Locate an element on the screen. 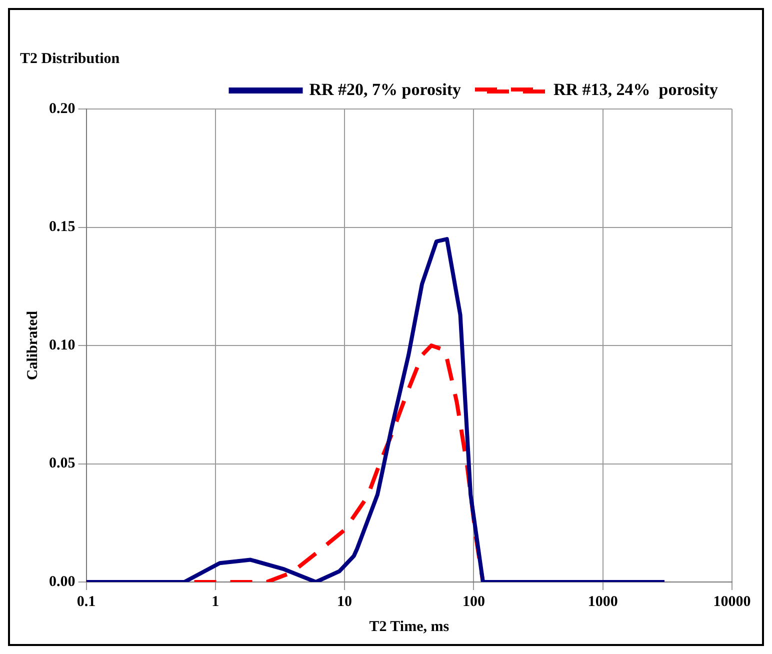  y-tick-label: 0.10 is located at coordinates (62, 345).